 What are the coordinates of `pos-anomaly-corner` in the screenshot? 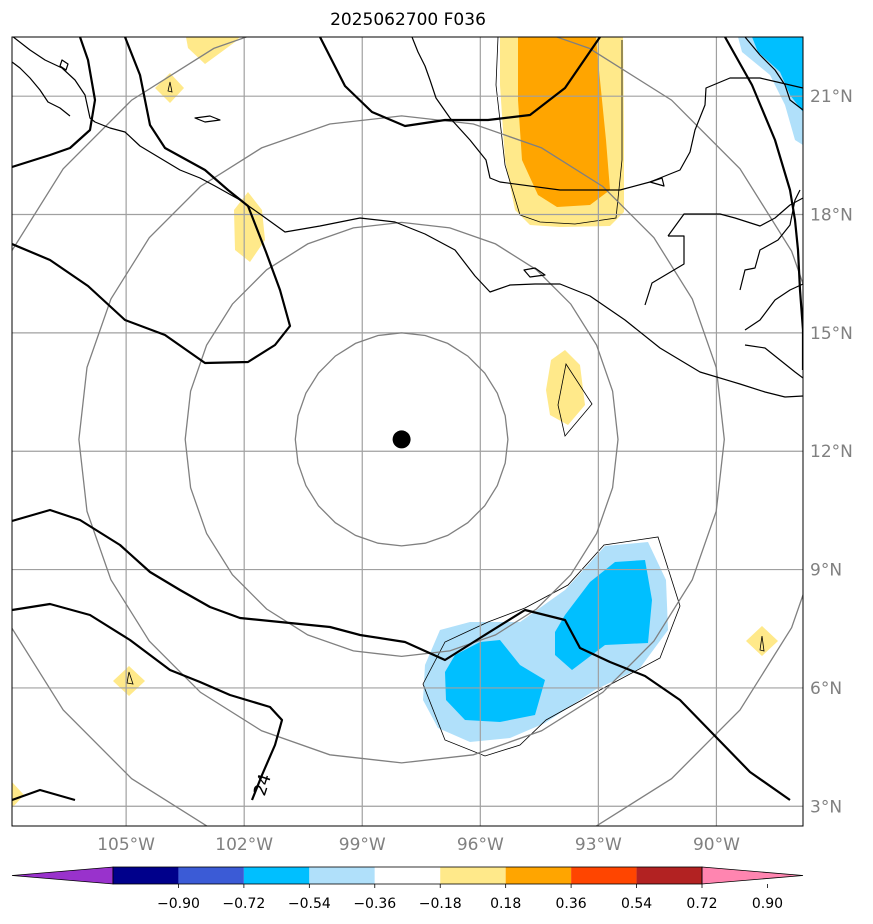 It's located at (18, 795).